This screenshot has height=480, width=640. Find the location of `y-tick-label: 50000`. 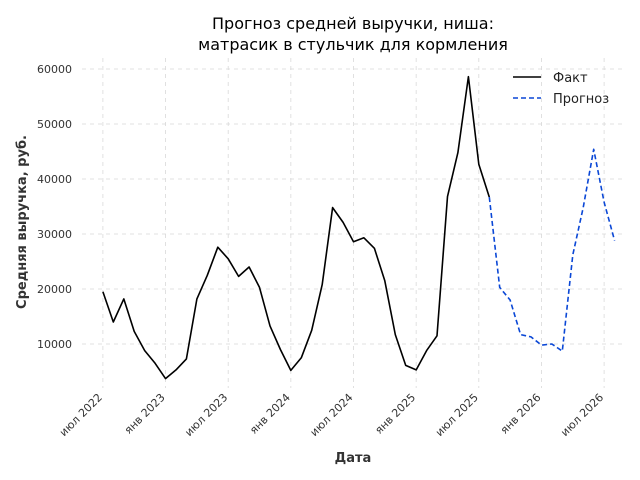

y-tick-label: 50000 is located at coordinates (54, 124).